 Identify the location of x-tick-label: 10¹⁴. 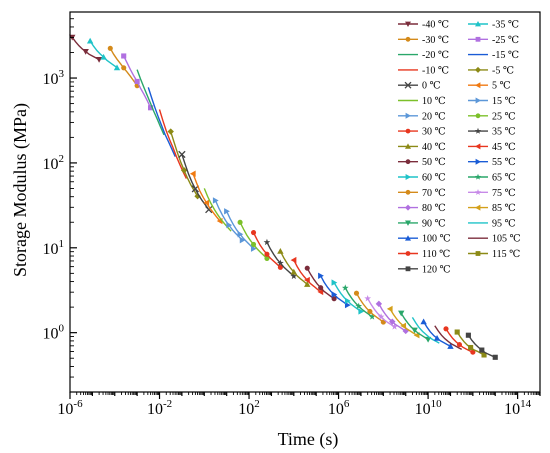
(518, 408).